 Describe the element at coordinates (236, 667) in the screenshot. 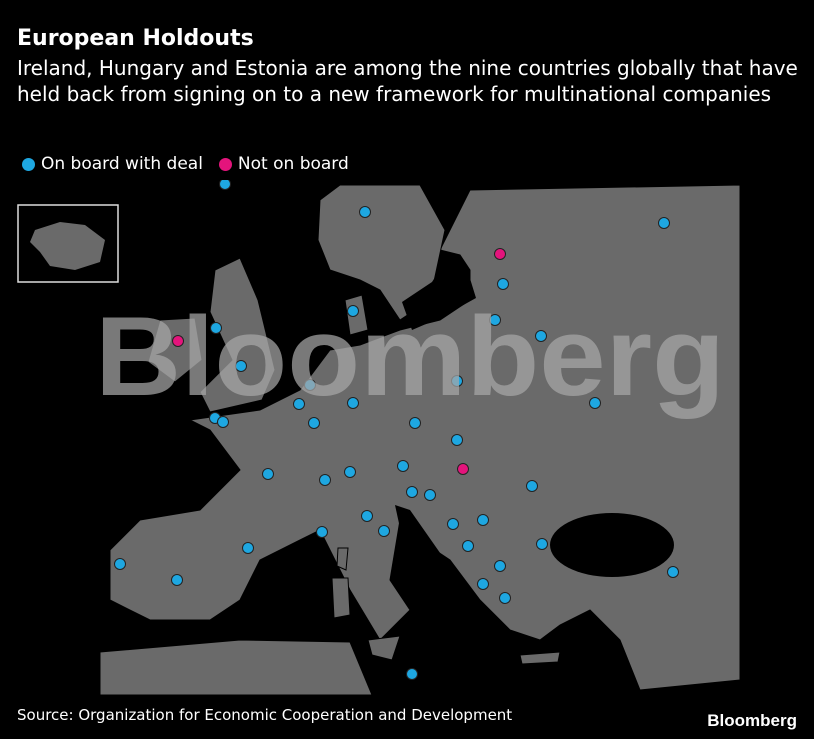

I see `north-africa` at that location.